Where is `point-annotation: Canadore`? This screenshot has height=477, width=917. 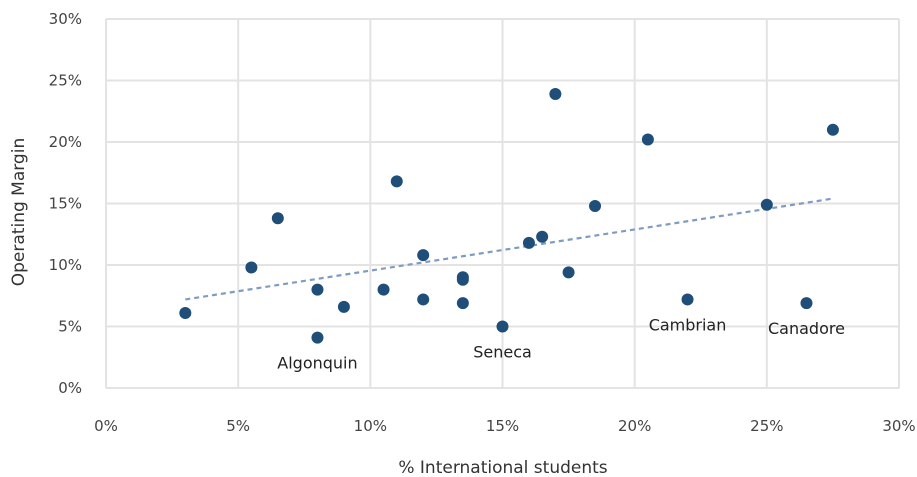 point-annotation: Canadore is located at coordinates (806, 328).